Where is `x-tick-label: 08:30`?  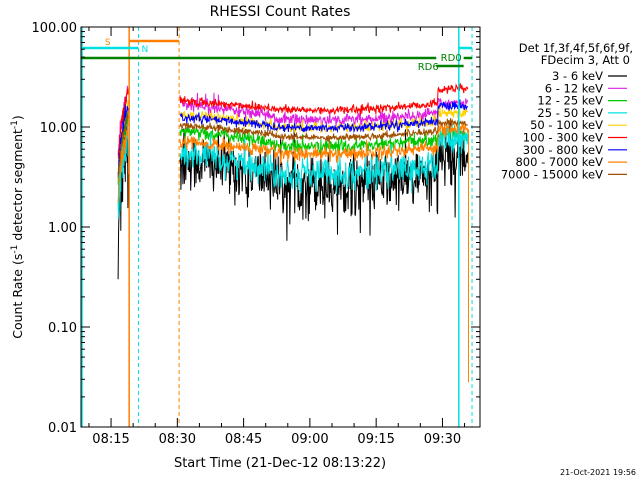
x-tick-label: 08:30 is located at coordinates (177, 439).